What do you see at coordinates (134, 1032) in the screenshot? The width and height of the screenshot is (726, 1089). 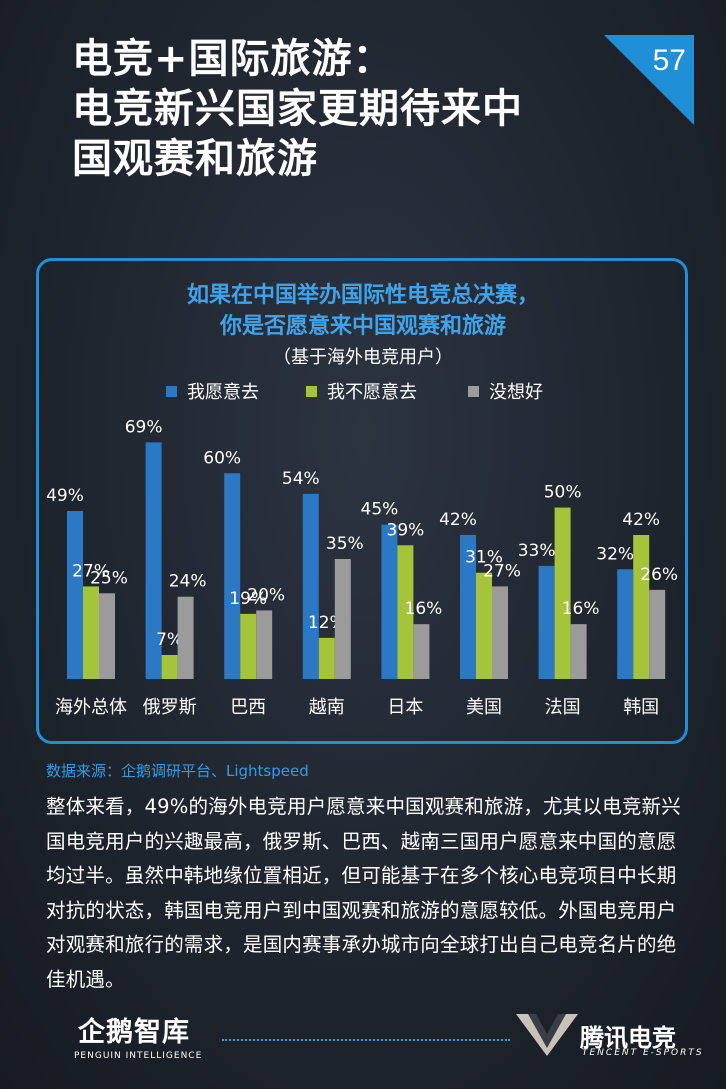 I see `penguin-logo-text: 企鹅智库` at bounding box center [134, 1032].